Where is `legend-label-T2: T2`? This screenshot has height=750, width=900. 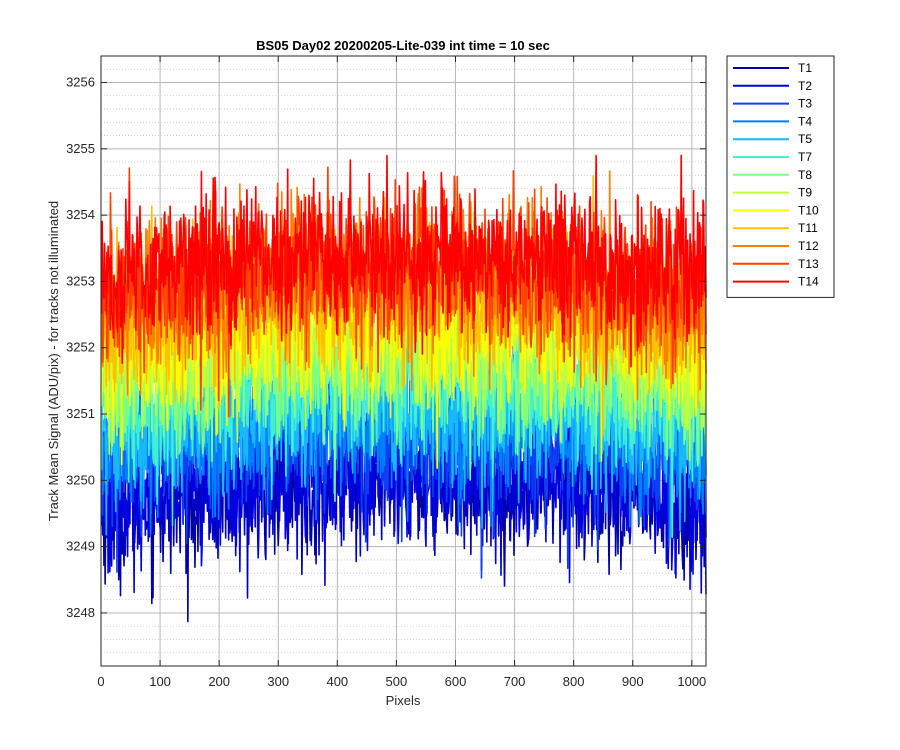 legend-label-T2: T2 is located at coordinates (805, 86).